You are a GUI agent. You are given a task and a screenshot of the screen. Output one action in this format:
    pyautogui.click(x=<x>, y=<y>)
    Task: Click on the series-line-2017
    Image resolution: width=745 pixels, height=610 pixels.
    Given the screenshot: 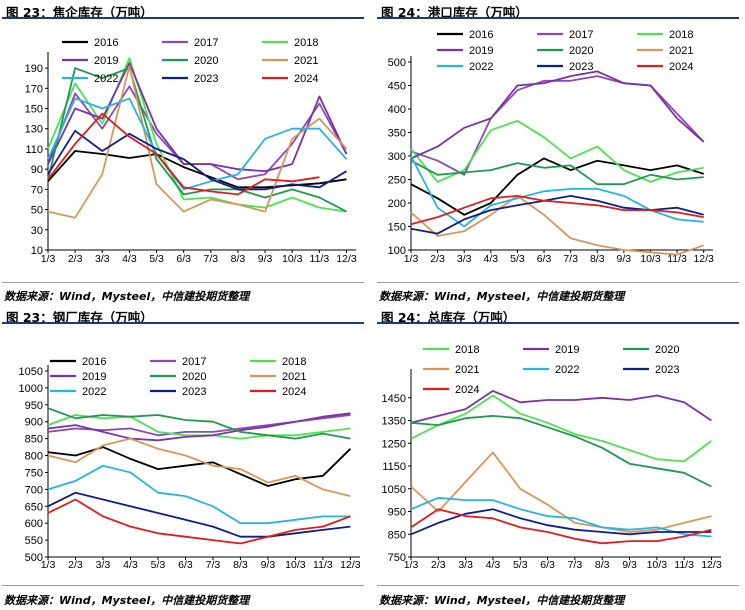 What is the action you would take?
    pyautogui.click(x=557, y=125)
    